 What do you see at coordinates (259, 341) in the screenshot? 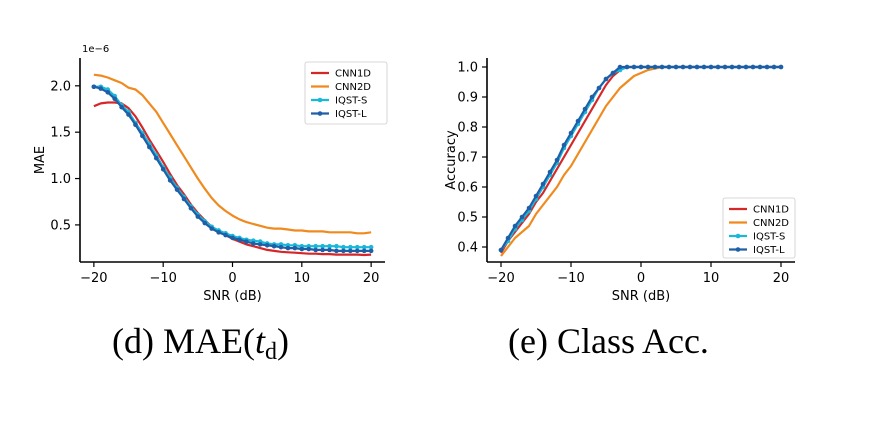
I see `caption-d-var: t` at bounding box center [259, 341].